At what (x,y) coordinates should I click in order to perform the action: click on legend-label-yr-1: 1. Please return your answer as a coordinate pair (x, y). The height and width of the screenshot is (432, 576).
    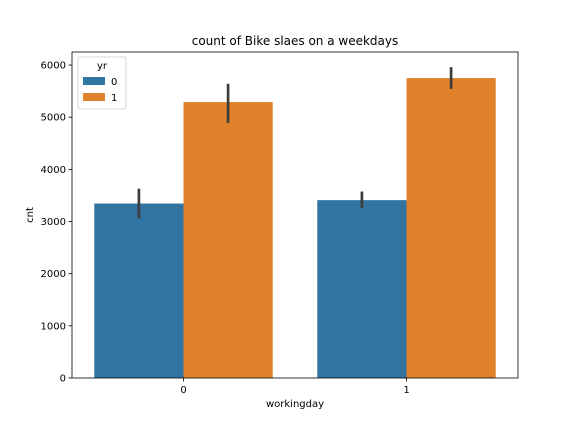
    Looking at the image, I should click on (114, 98).